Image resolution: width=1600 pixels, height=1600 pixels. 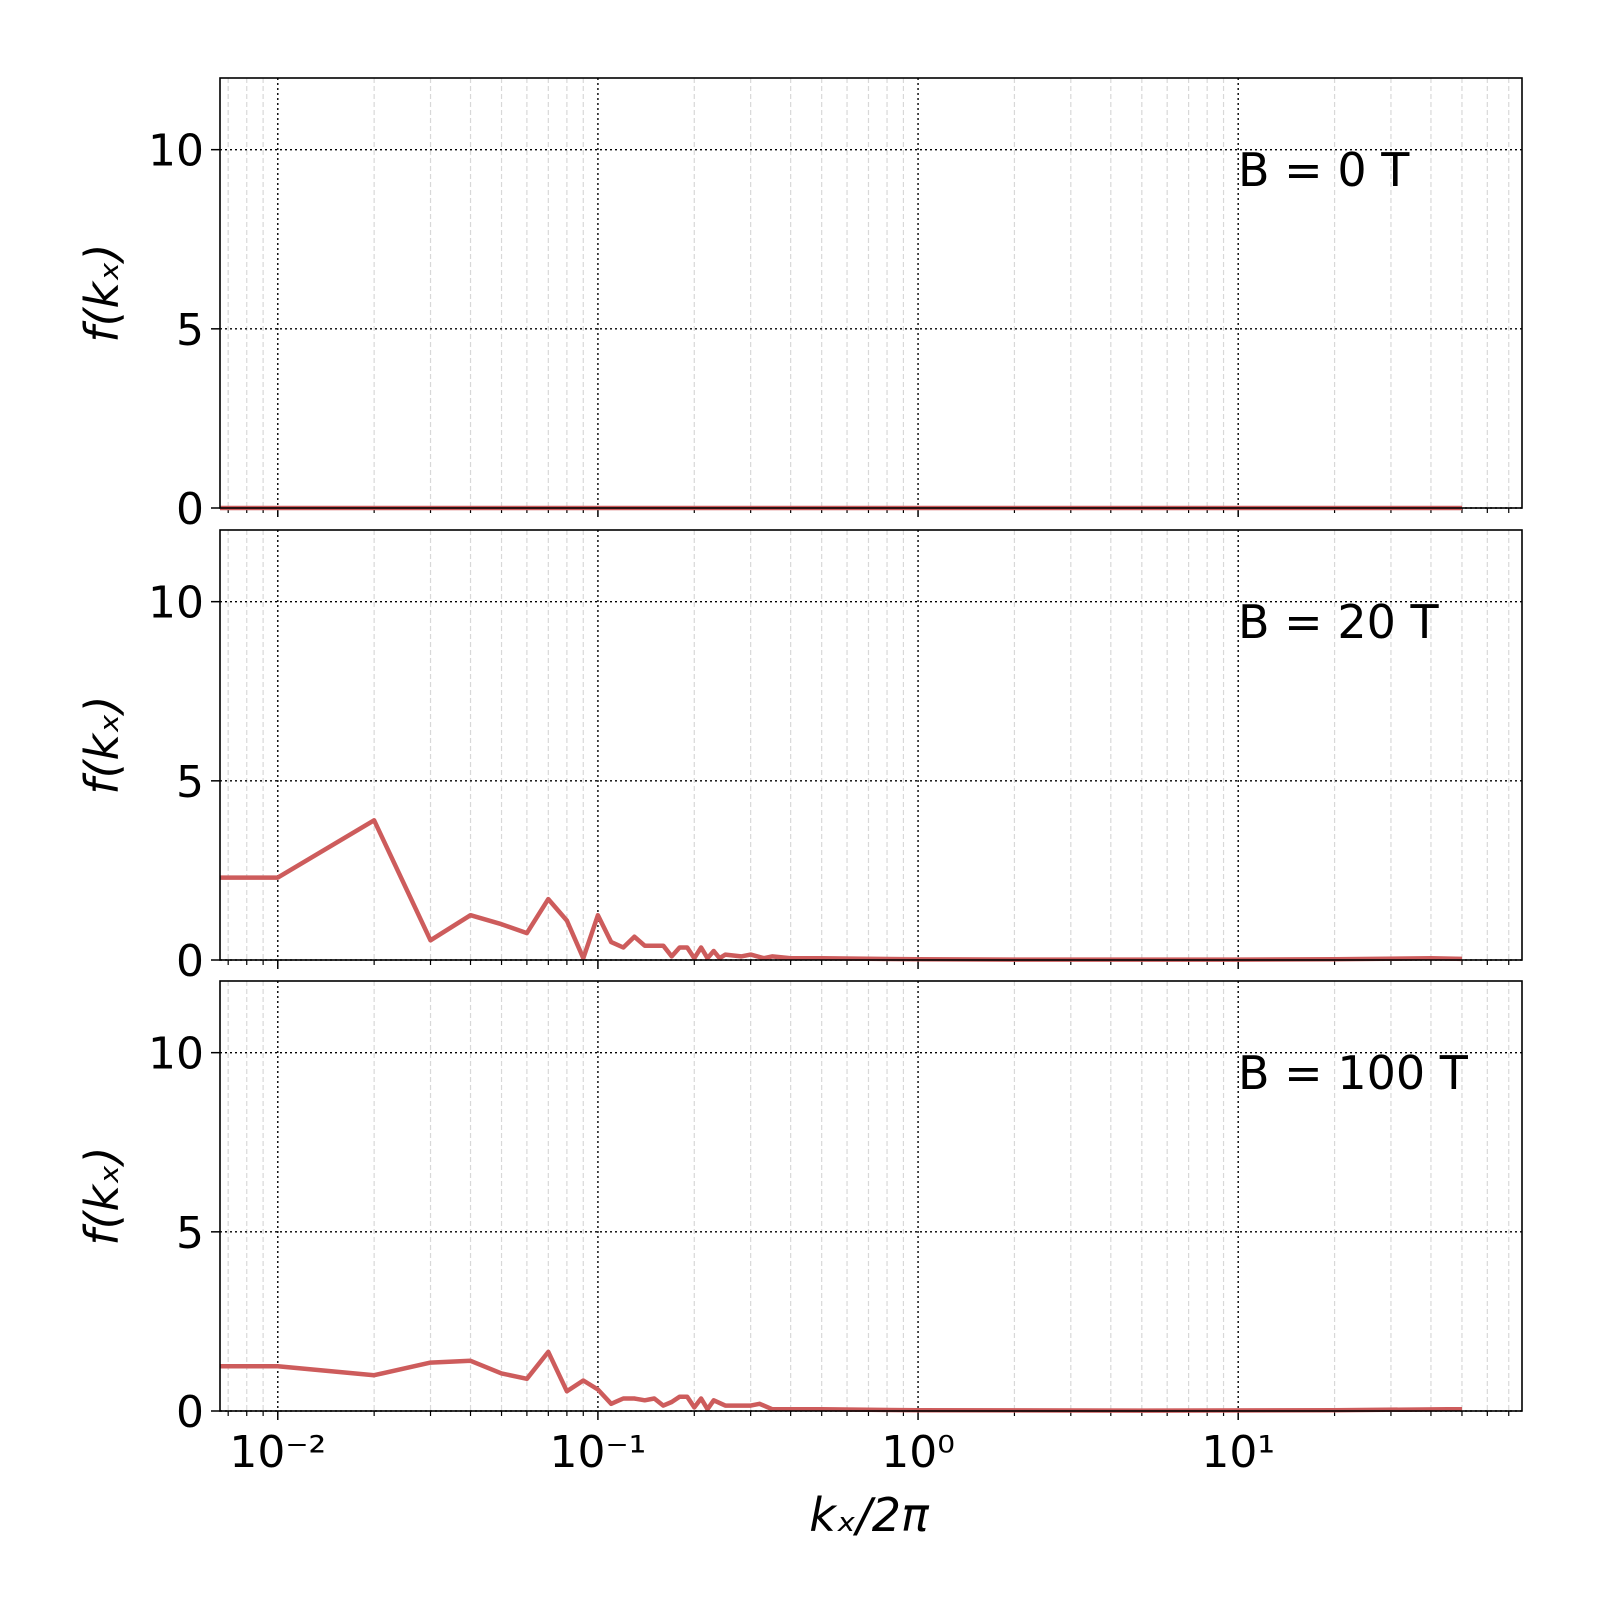 I want to click on x-tick-label: 10⁻², so click(x=277, y=1452).